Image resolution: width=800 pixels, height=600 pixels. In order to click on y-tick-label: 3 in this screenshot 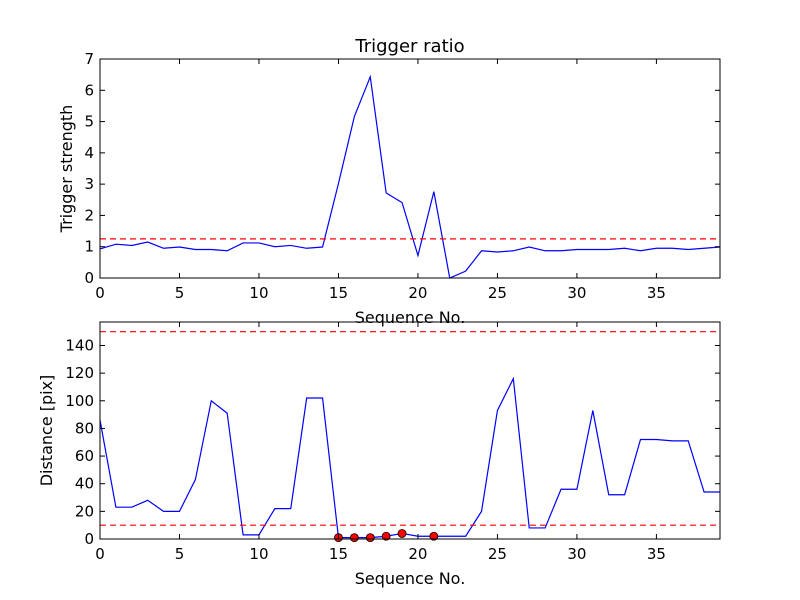, I will do `click(89, 184)`.